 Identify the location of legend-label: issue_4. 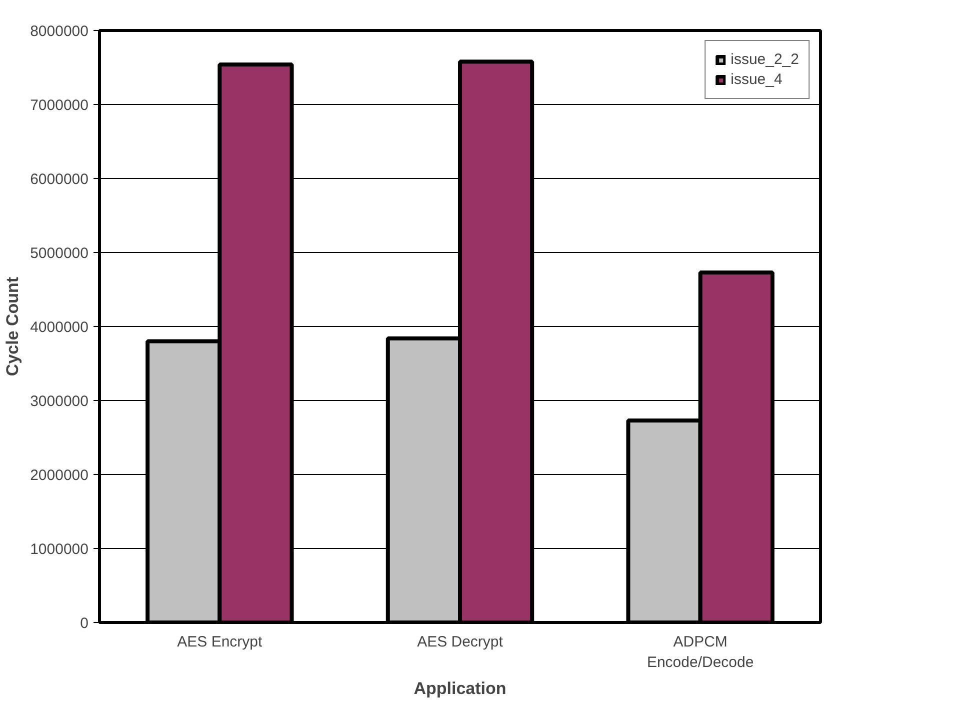
(756, 79).